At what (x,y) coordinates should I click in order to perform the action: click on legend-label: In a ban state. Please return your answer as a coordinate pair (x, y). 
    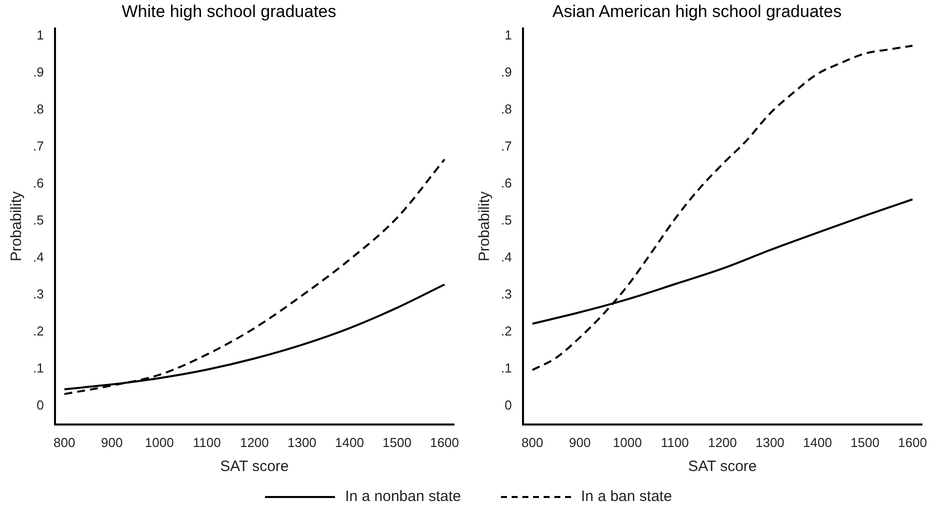
    Looking at the image, I should click on (626, 496).